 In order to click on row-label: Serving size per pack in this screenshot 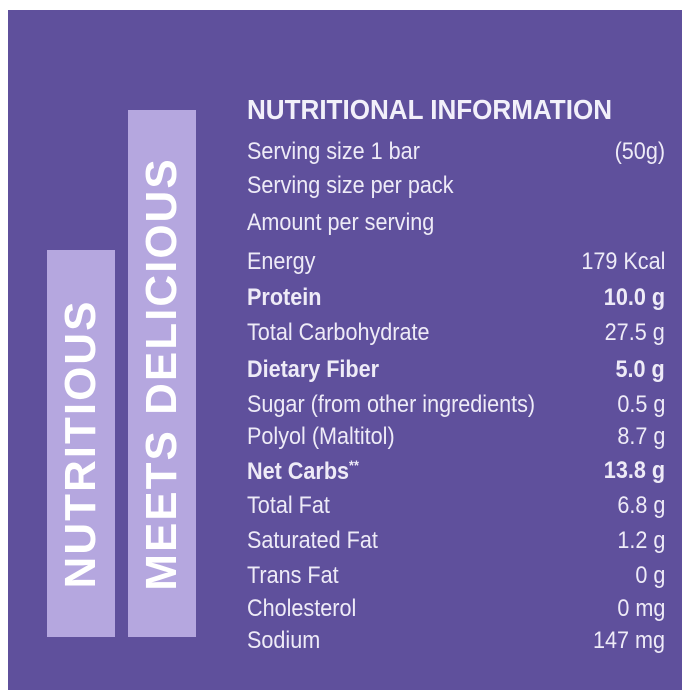, I will do `click(350, 185)`.